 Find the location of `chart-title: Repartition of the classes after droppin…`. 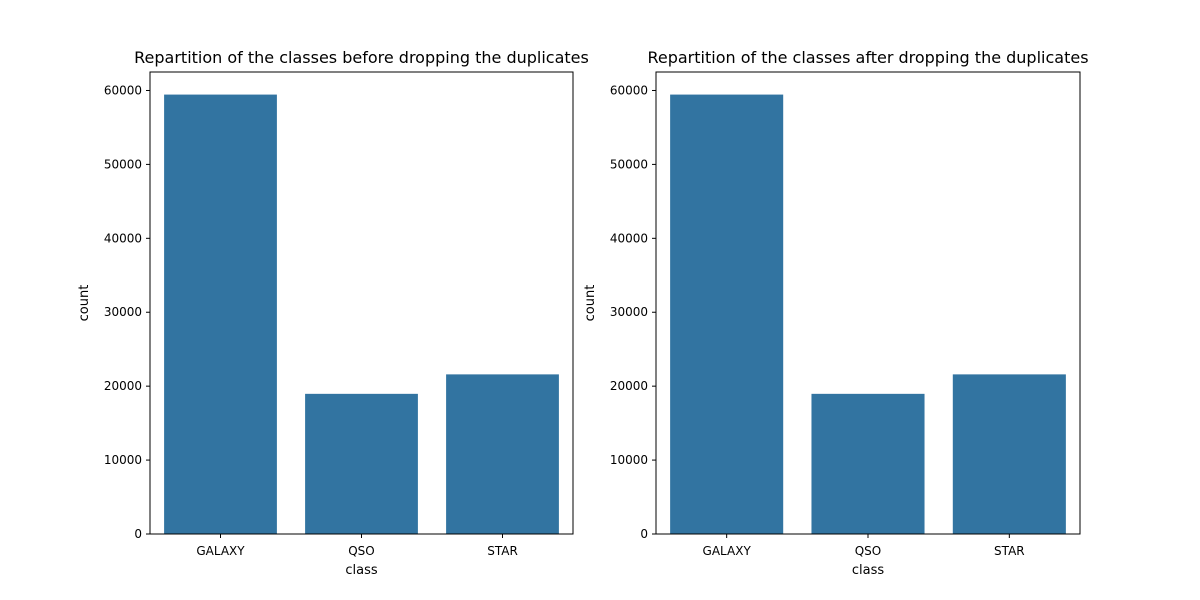

chart-title: Repartition of the classes after droppin… is located at coordinates (867, 57).